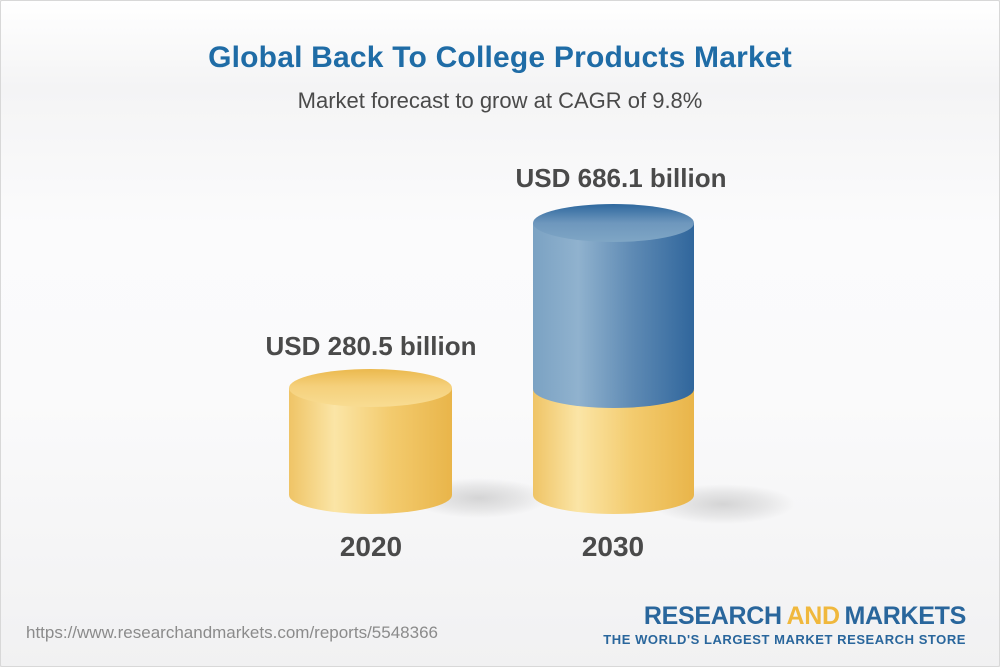 This screenshot has width=1000, height=667. Describe the element at coordinates (371, 346) in the screenshot. I see `bar-2020-value-label: USD 280.5 billion` at that location.